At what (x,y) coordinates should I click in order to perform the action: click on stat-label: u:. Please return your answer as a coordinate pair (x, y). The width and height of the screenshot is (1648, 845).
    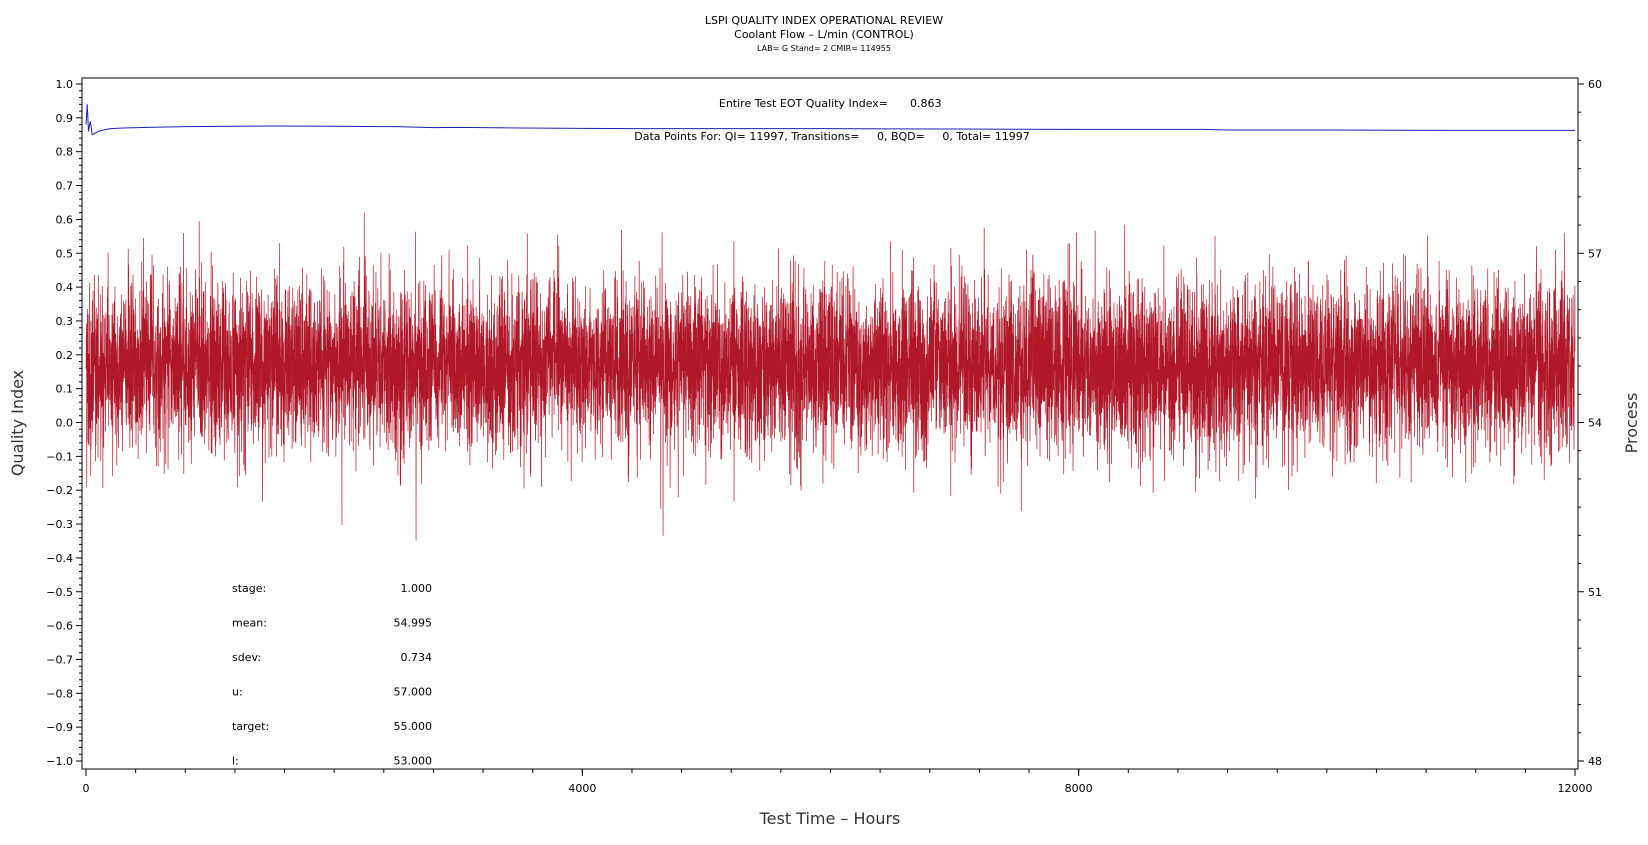
    Looking at the image, I should click on (237, 692).